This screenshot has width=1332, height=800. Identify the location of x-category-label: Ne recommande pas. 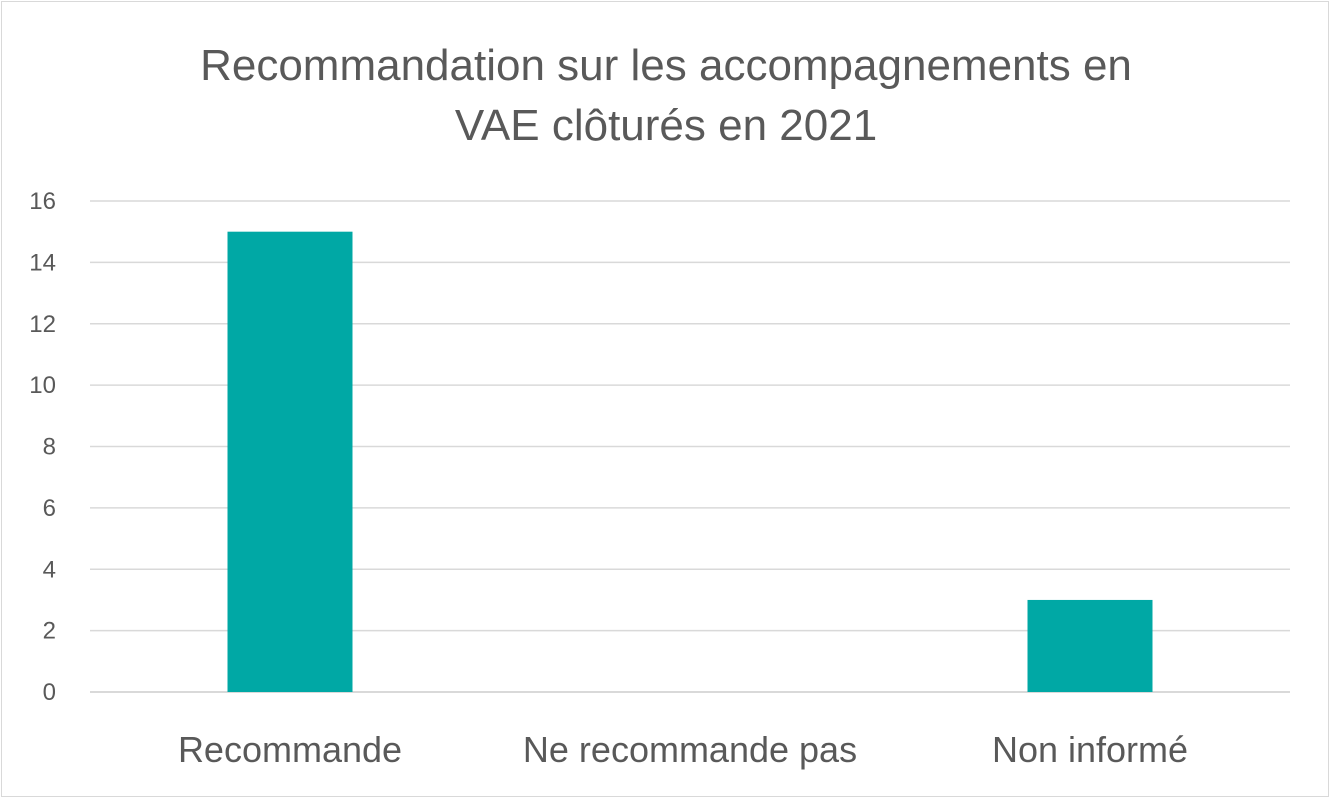
(690, 749).